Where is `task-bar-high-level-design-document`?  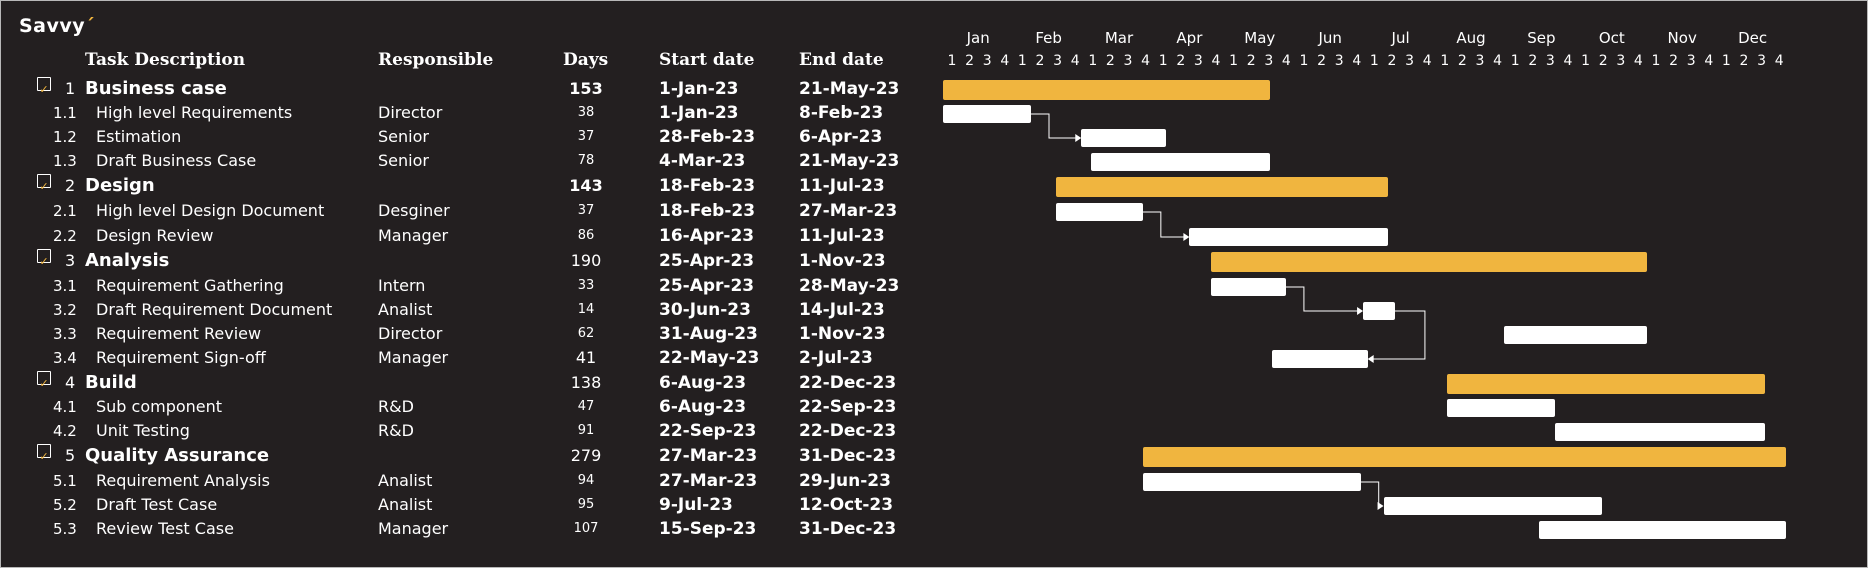 task-bar-high-level-design-document is located at coordinates (1099, 212).